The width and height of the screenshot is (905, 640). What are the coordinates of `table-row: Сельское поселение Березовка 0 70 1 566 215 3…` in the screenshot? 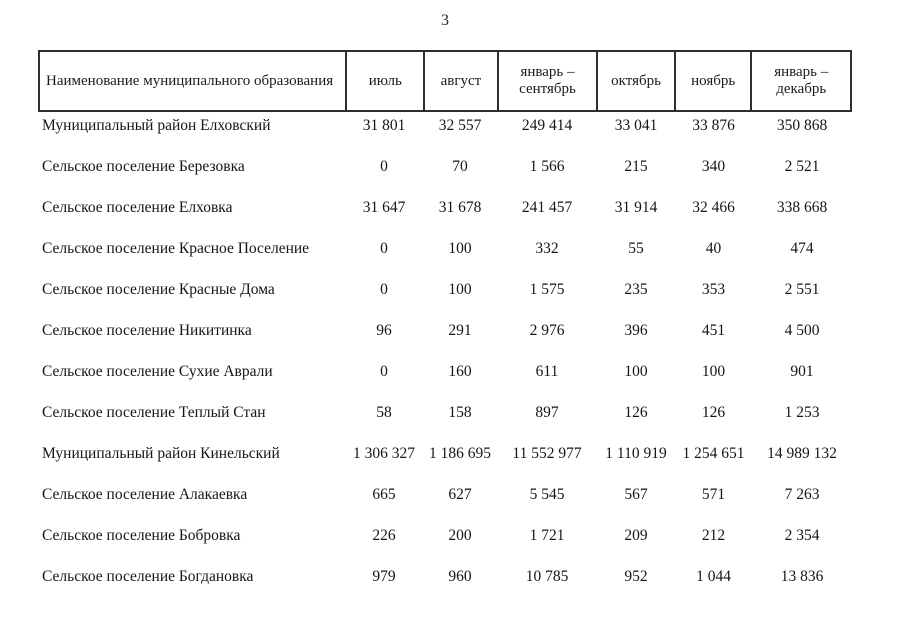 It's located at (445, 173).